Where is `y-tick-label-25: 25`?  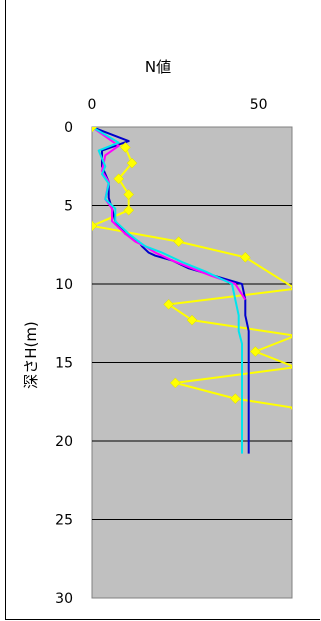
y-tick-label-25: 25 is located at coordinates (64, 521).